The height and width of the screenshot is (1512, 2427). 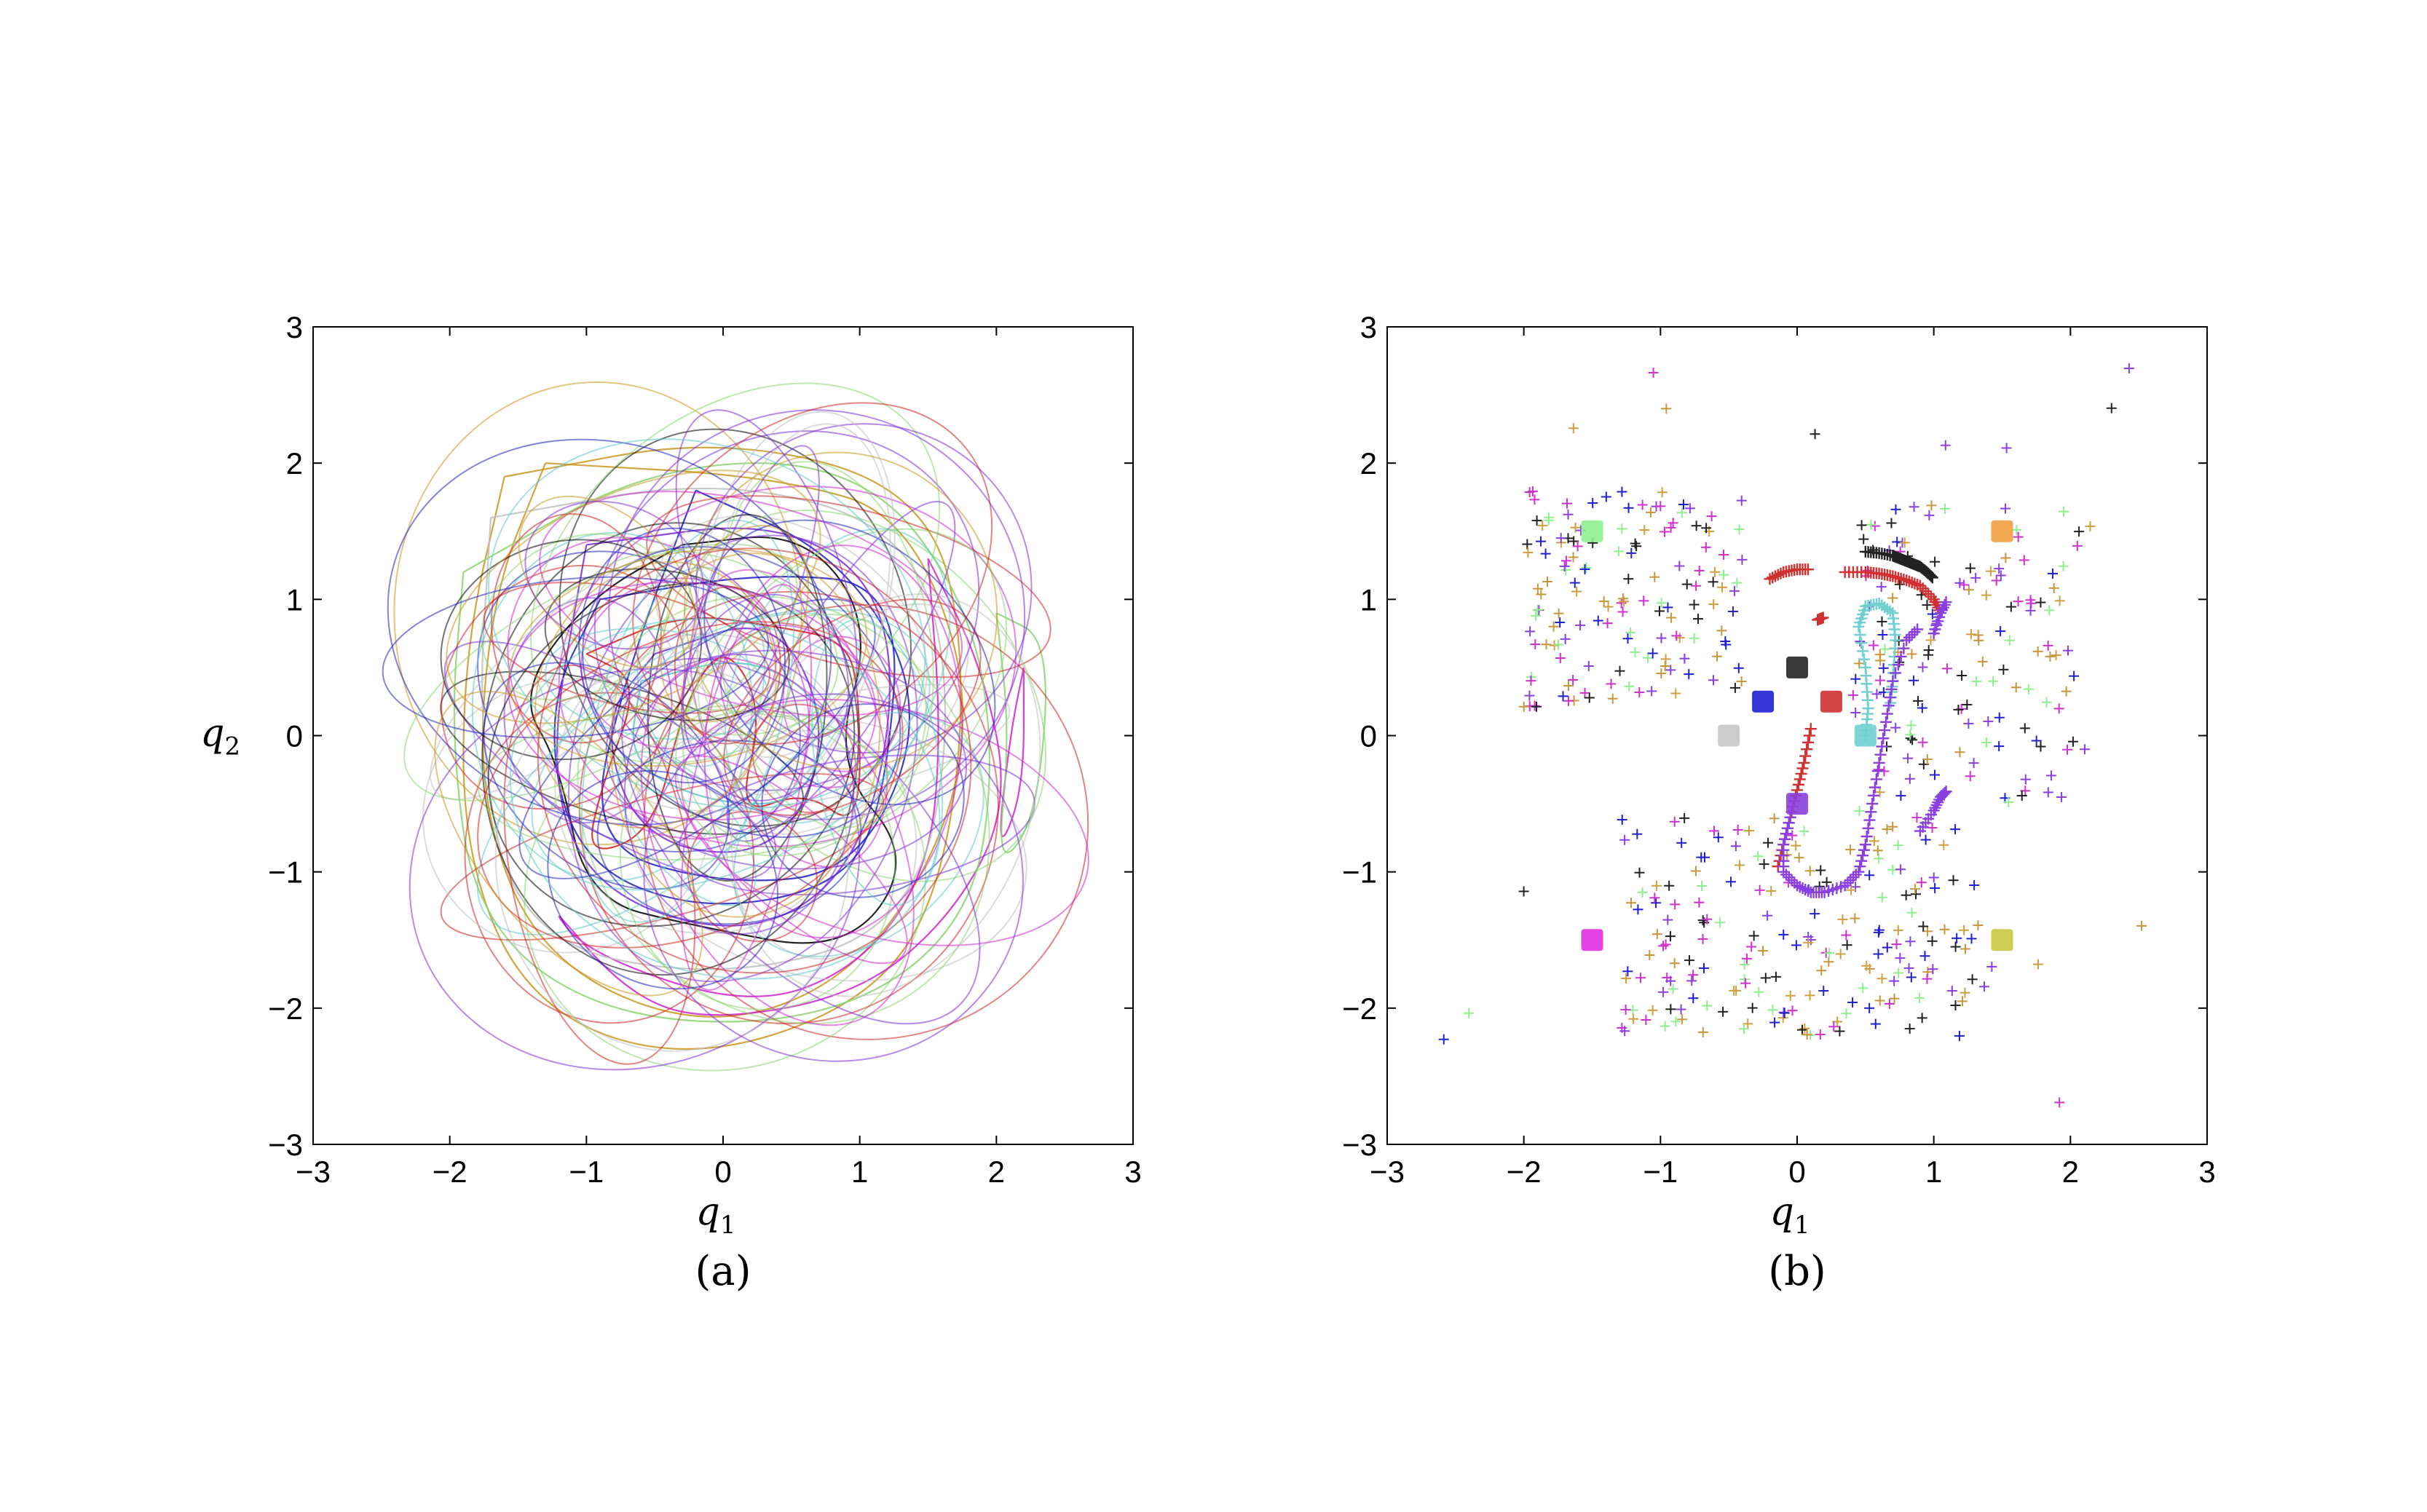 I want to click on y-tick-label: 2, so click(x=295, y=463).